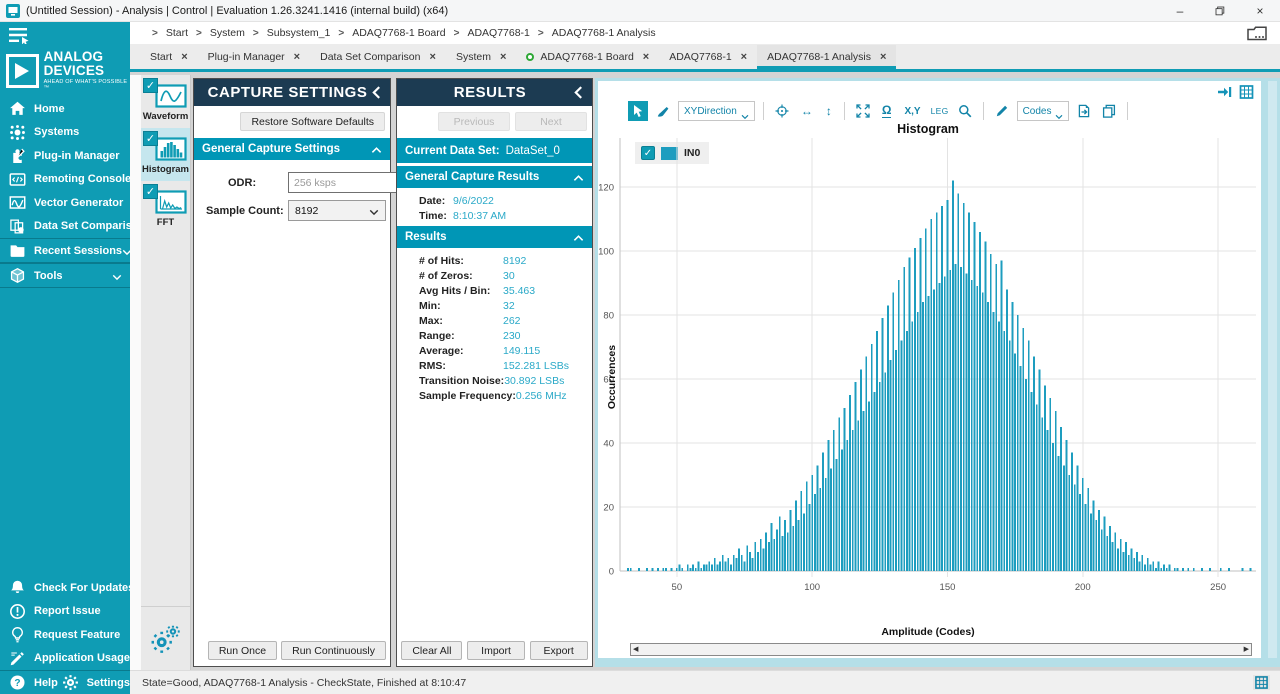  I want to click on fit-view-button, so click(863, 111).